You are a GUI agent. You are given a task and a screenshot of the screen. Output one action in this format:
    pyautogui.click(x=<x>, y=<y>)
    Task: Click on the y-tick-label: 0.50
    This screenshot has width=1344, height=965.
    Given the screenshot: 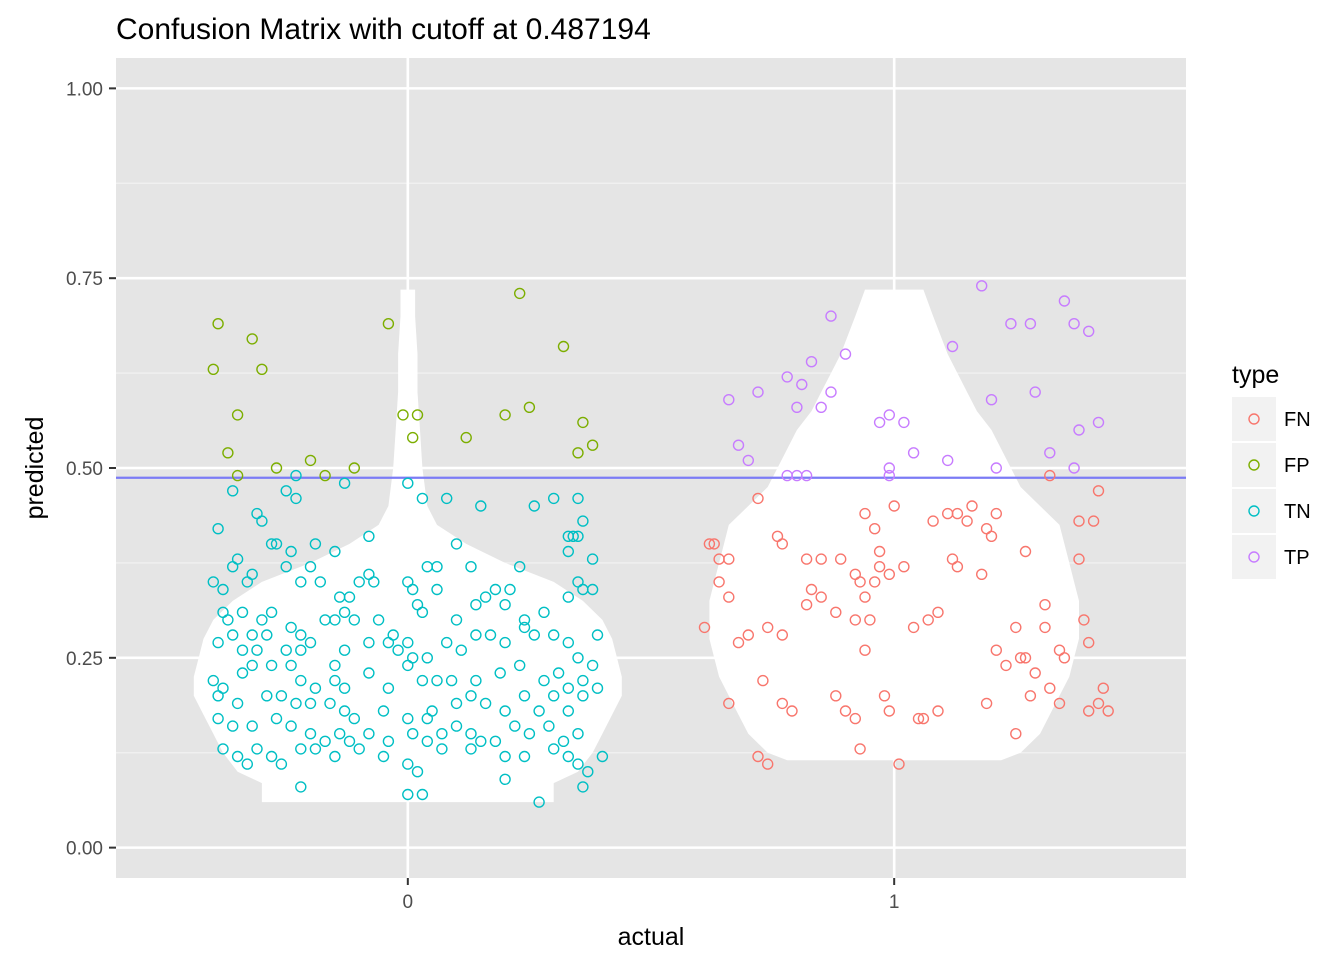 What is the action you would take?
    pyautogui.click(x=84, y=469)
    